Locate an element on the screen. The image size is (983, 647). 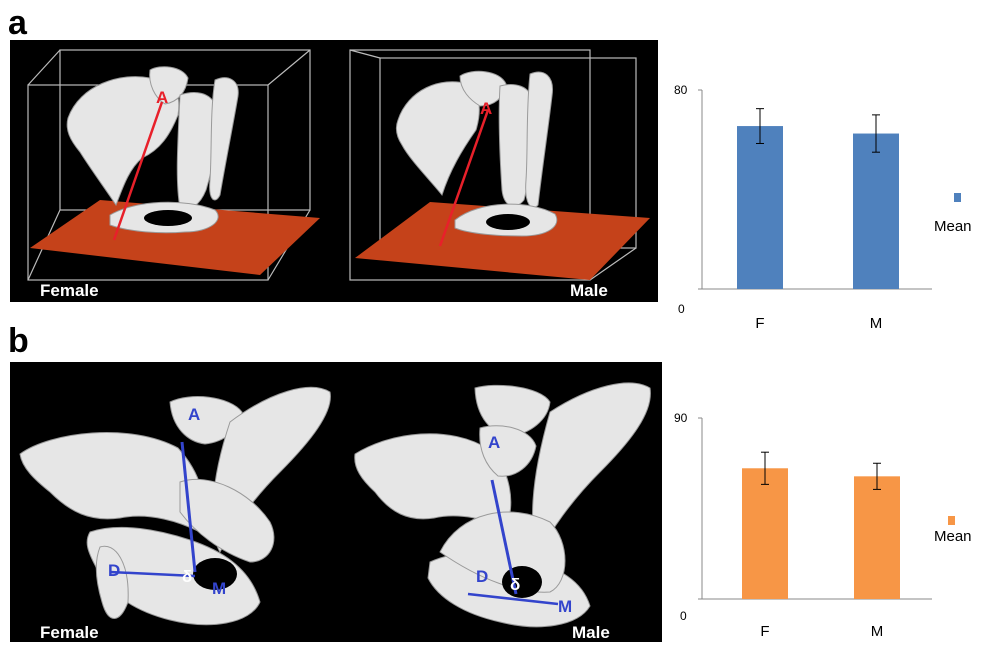
pelvic-inlet-right is located at coordinates (508, 222).